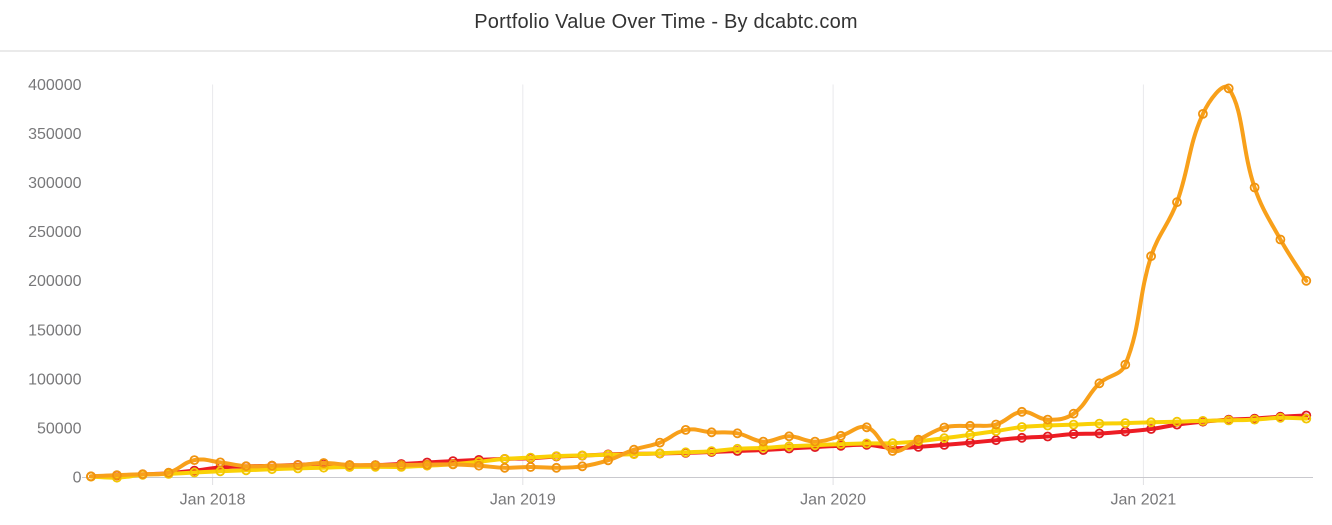  Describe the element at coordinates (54, 134) in the screenshot. I see `svg-text: 350000` at that location.